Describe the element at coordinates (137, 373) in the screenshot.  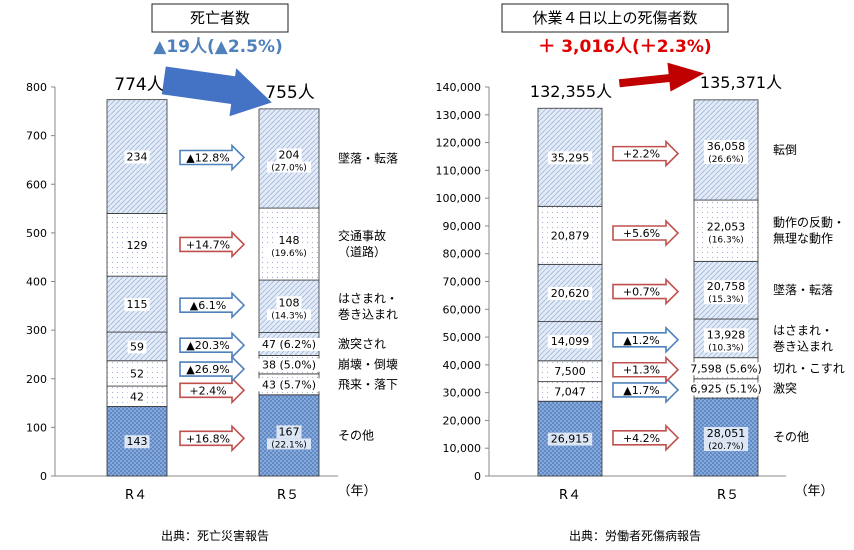
I see `segment-value-label: 52` at that location.